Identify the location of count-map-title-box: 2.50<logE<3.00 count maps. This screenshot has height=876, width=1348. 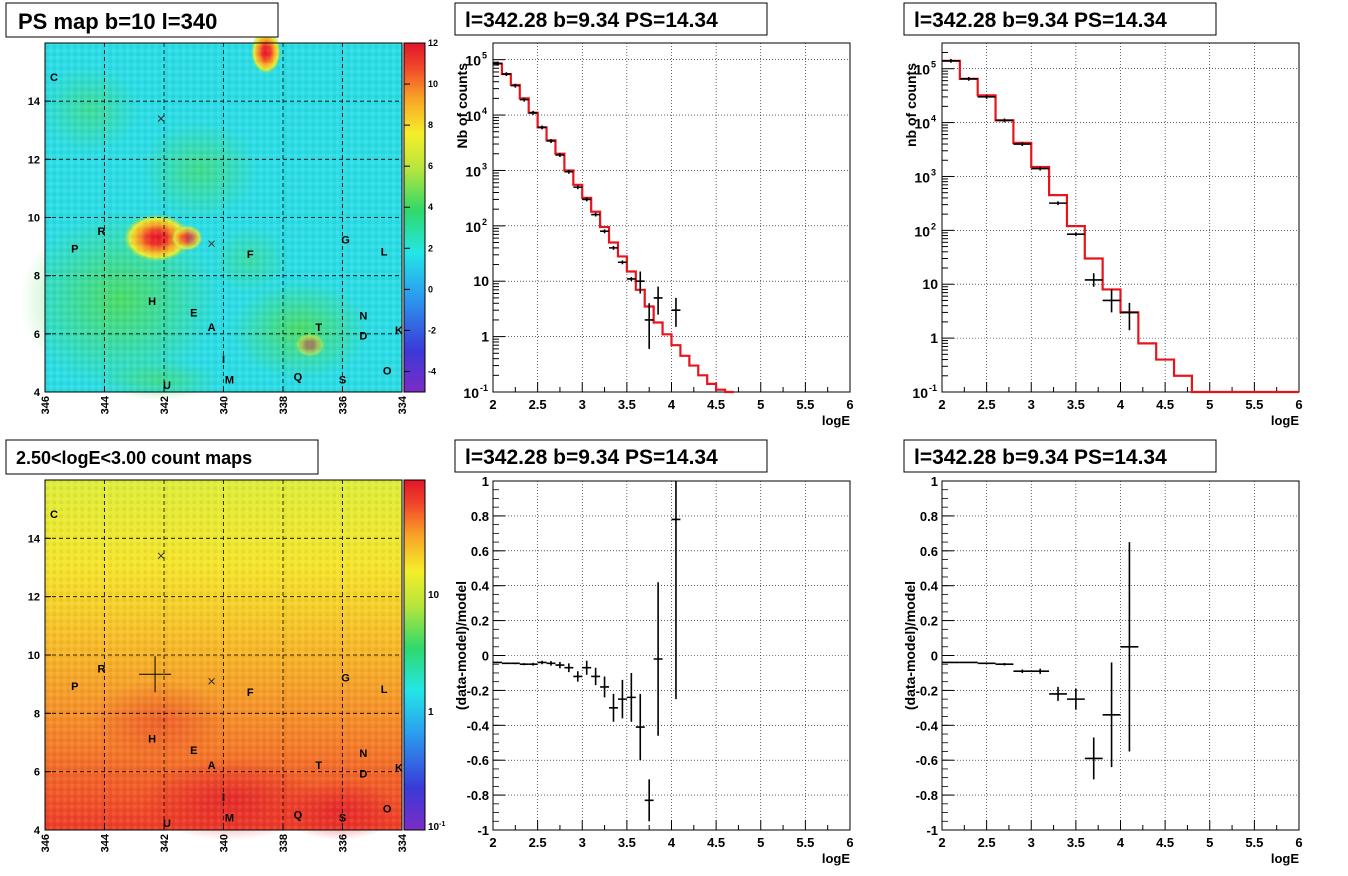
(162, 457).